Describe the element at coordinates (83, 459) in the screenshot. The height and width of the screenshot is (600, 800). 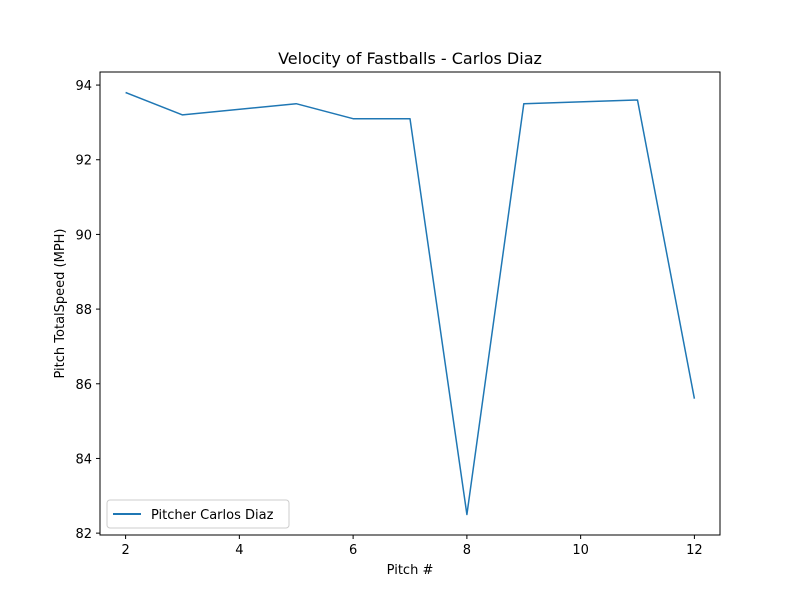
I see `y-tick-label: 84` at that location.